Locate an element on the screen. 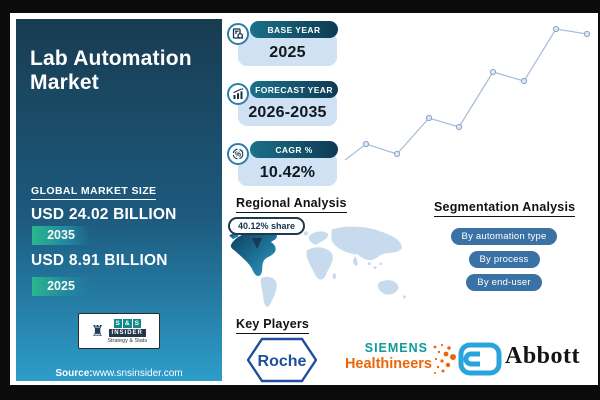 Image resolution: width=600 pixels, height=400 pixels. roche-wordmark: Roche is located at coordinates (282, 361).